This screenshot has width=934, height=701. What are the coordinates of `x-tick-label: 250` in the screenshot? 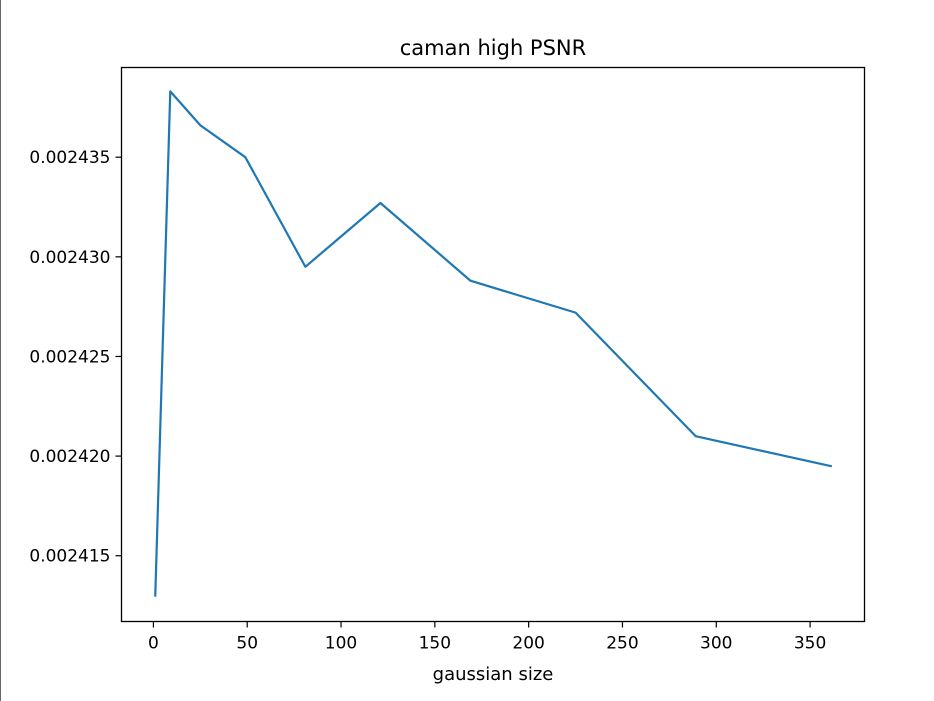 It's located at (622, 644).